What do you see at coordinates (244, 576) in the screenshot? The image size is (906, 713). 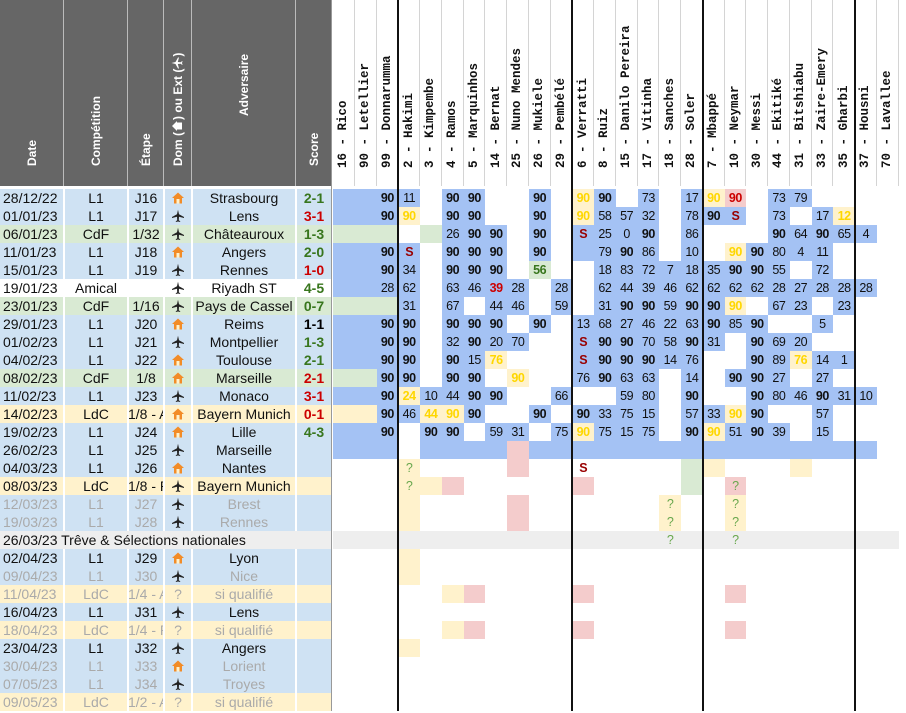 I see `opponent-cell: Nice` at bounding box center [244, 576].